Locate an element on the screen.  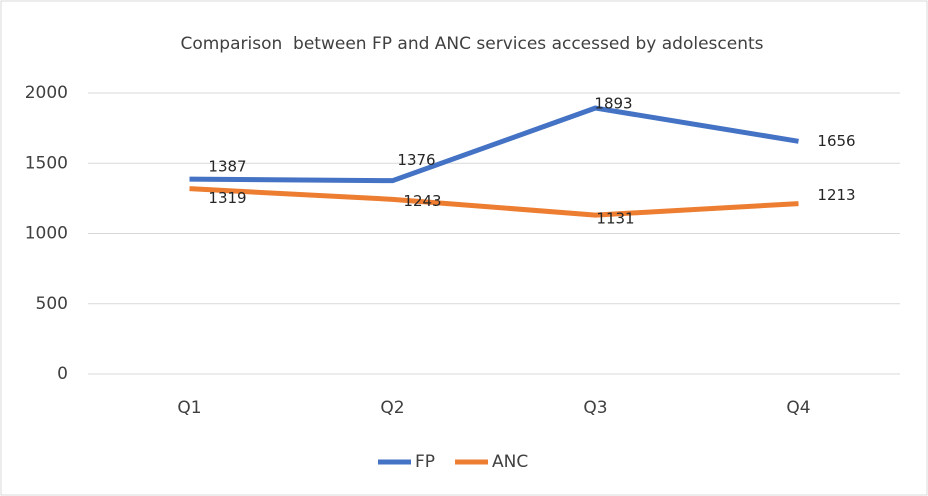
data-label: 1387 is located at coordinates (227, 167).